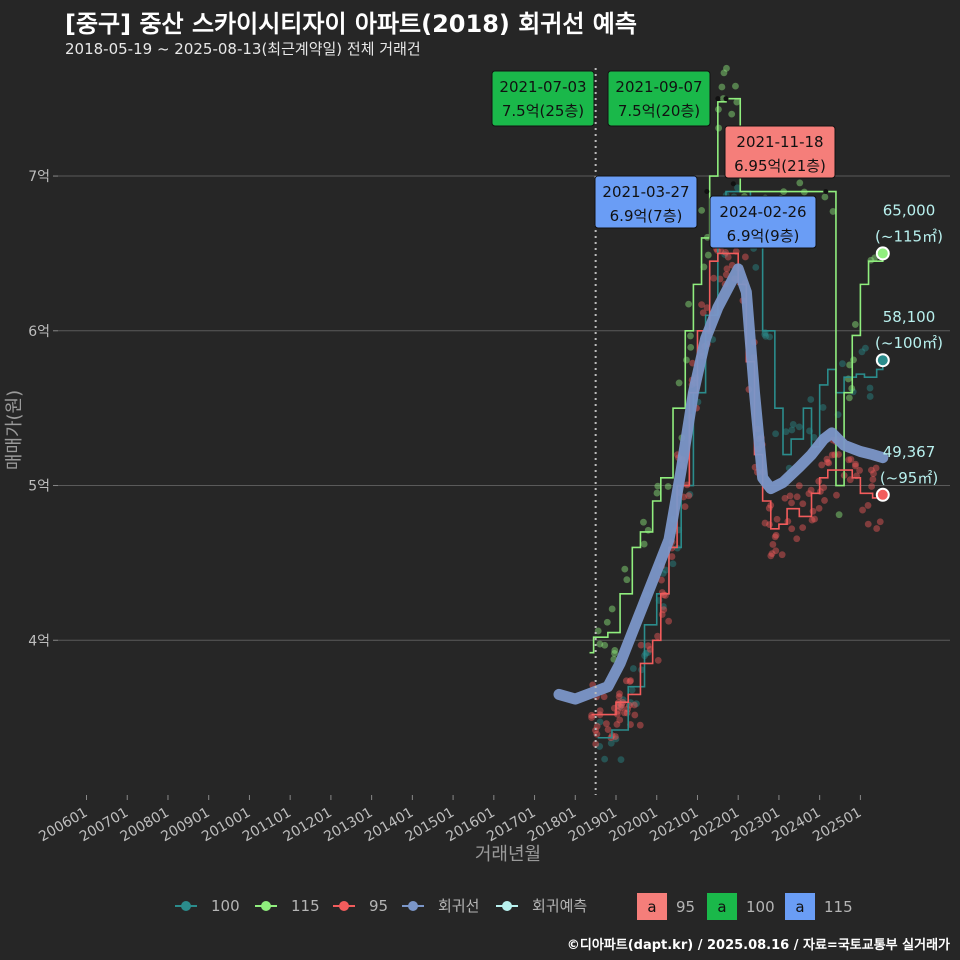  What do you see at coordinates (378, 906) in the screenshot?
I see `legend-label: 95` at bounding box center [378, 906].